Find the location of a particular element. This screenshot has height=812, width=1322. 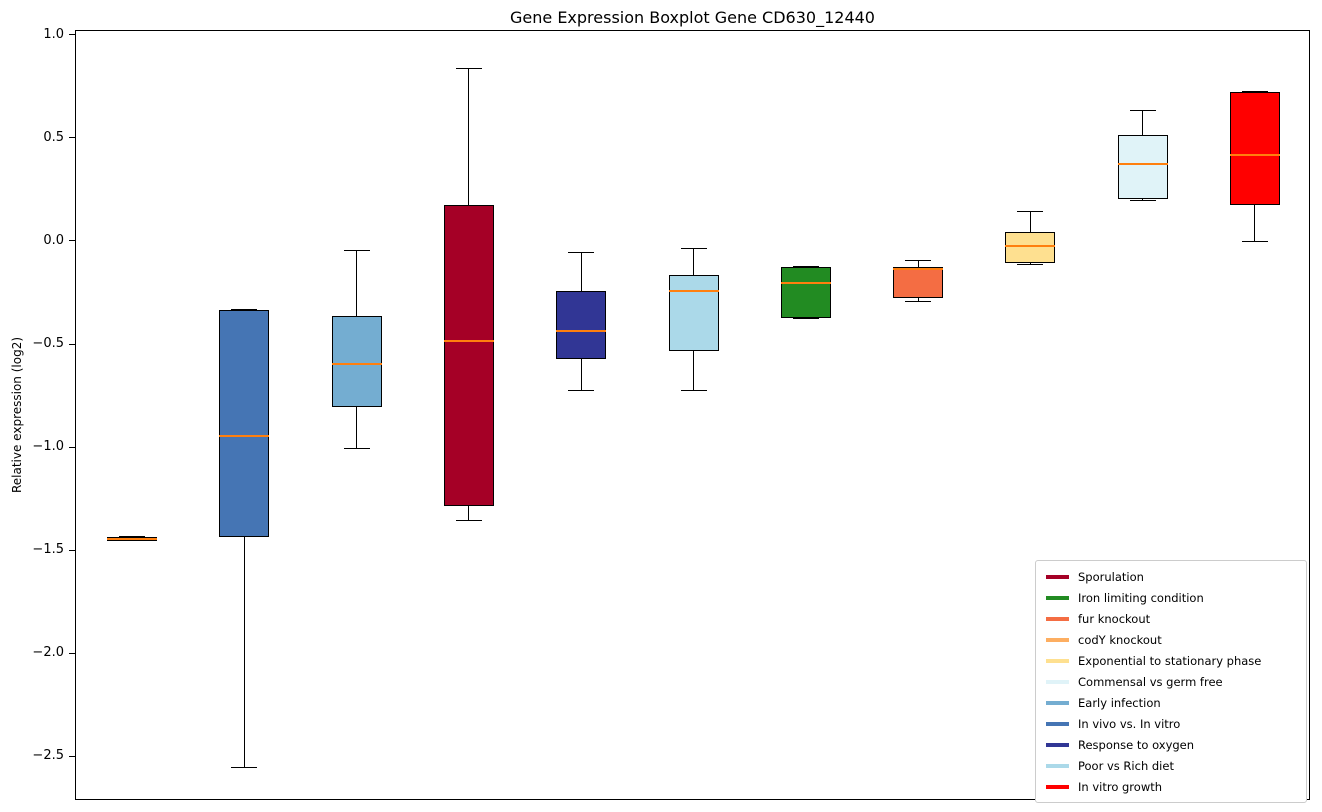

legend-item: Early infection is located at coordinates (1171, 702).